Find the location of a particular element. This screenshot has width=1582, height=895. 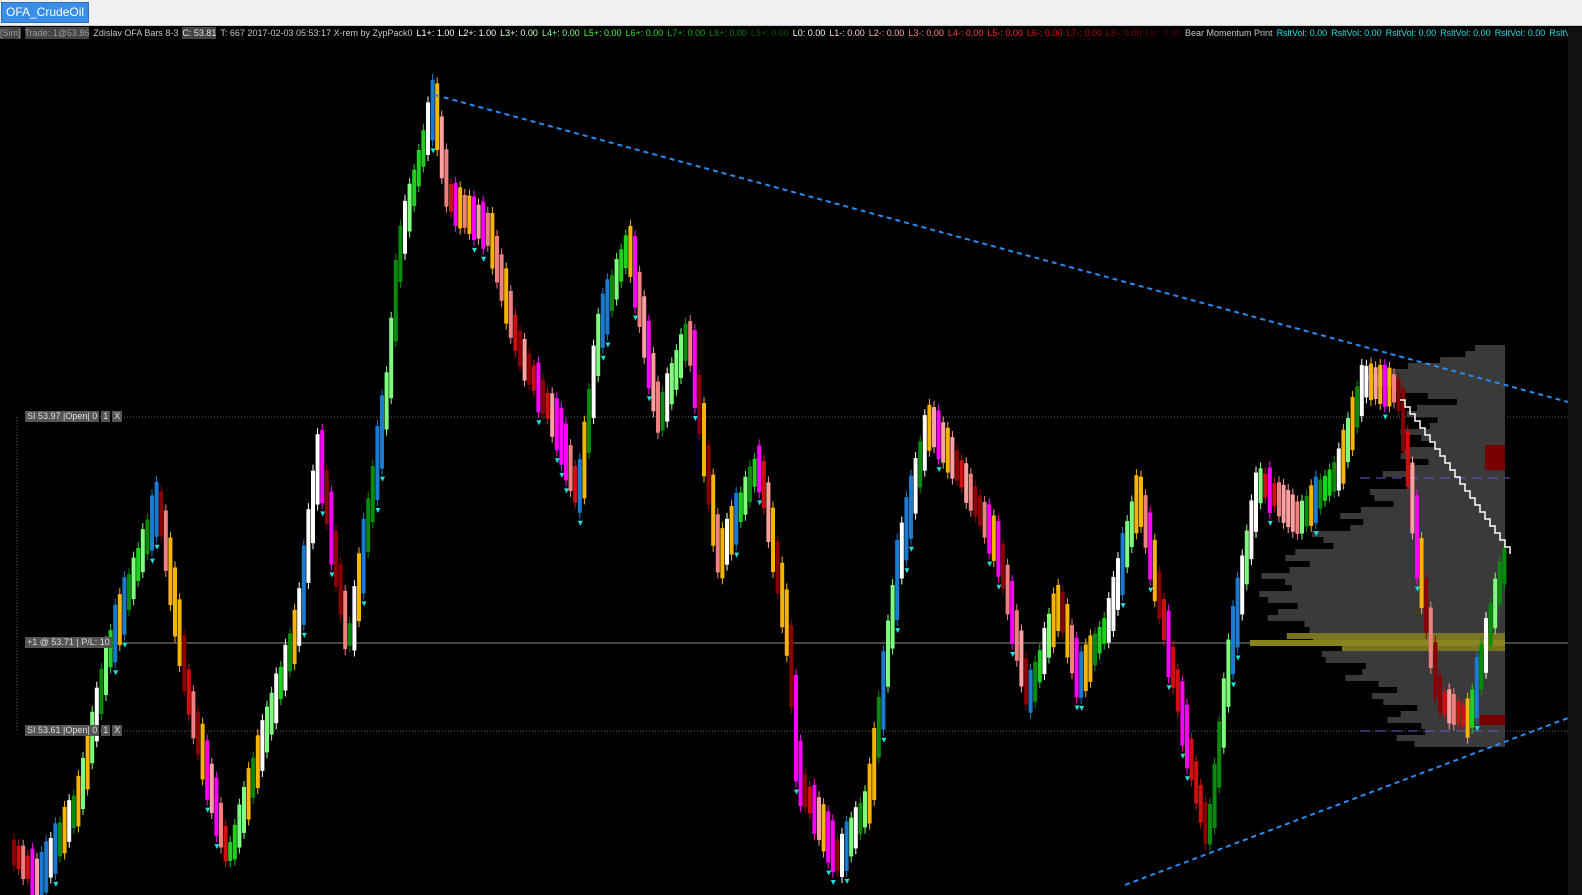

header-item: L9+: 0.00 is located at coordinates (769, 33).